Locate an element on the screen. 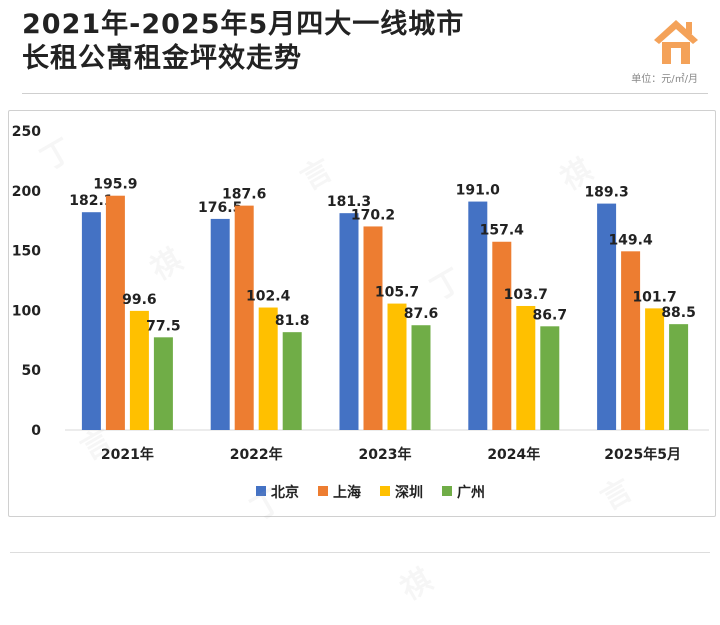  y-tick-label: 150 is located at coordinates (26, 252).